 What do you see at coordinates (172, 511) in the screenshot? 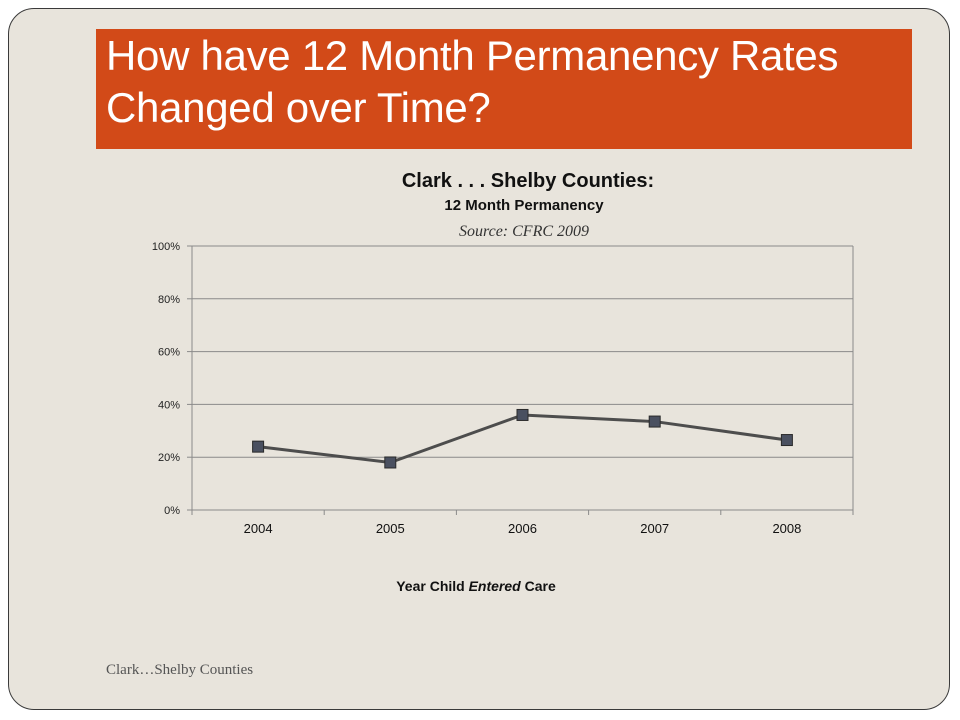
I see `y-tick-label: 0%` at bounding box center [172, 511].